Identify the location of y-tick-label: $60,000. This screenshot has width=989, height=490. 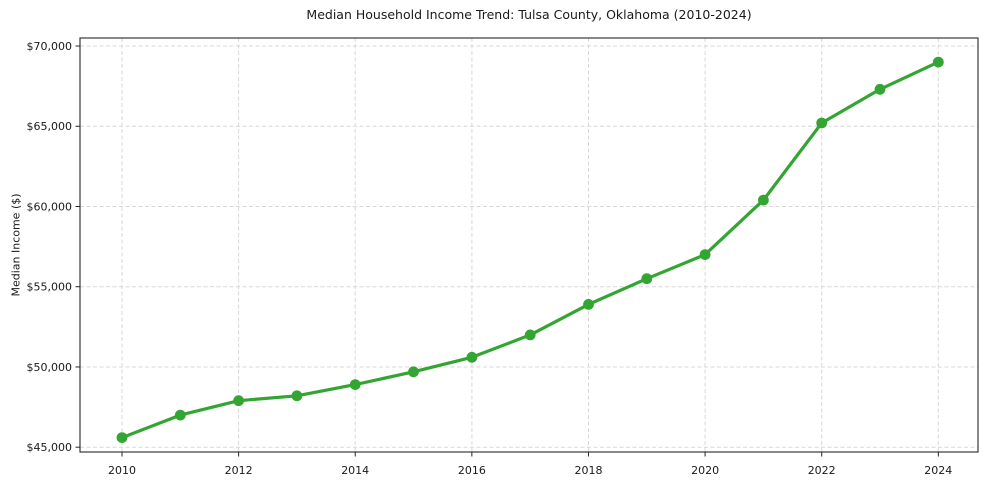
(50, 206).